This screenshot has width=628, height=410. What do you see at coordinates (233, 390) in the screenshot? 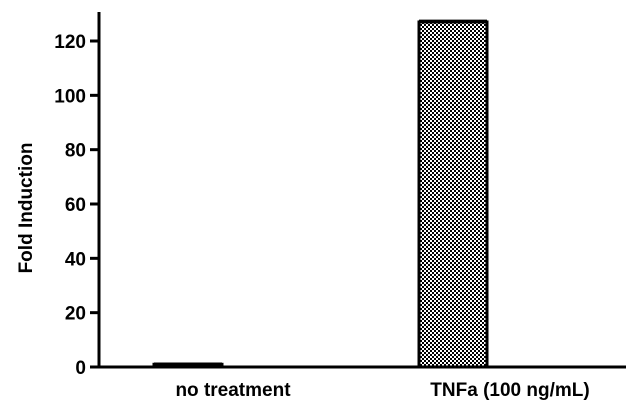
I see `x-category-label: no treatment` at bounding box center [233, 390].